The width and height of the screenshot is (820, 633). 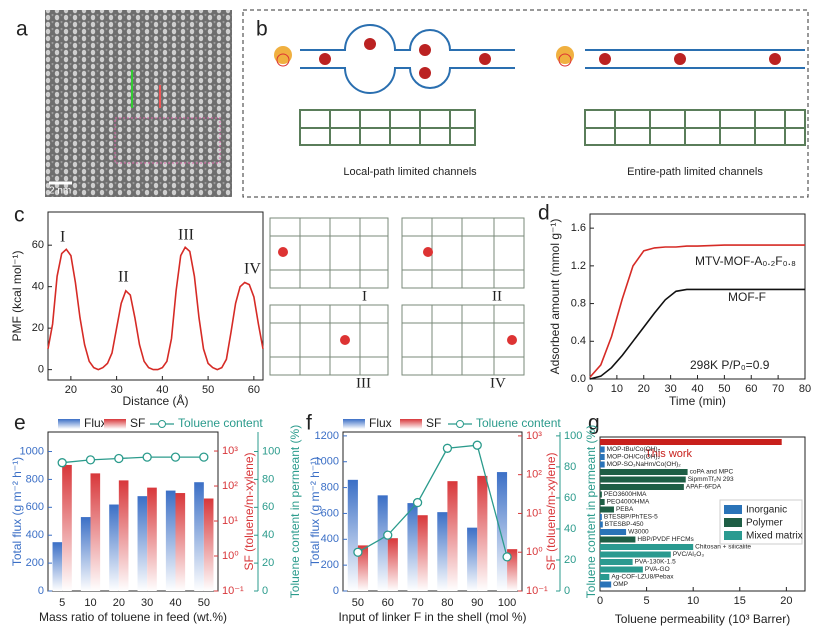 I want to click on y-tick-label: 10¹, so click(x=534, y=513).